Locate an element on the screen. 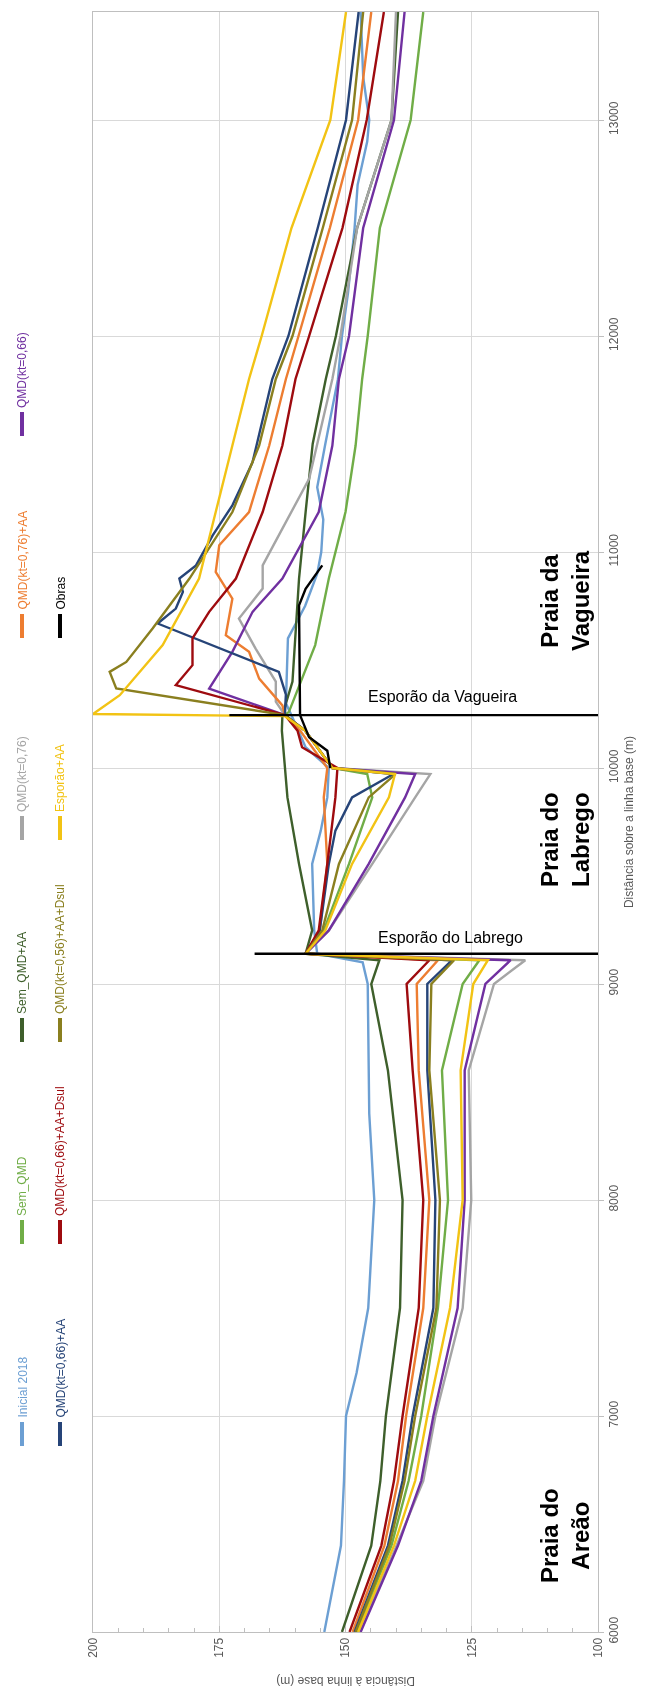 The image size is (662, 1708). y-tick-label: 9000 is located at coordinates (614, 982).